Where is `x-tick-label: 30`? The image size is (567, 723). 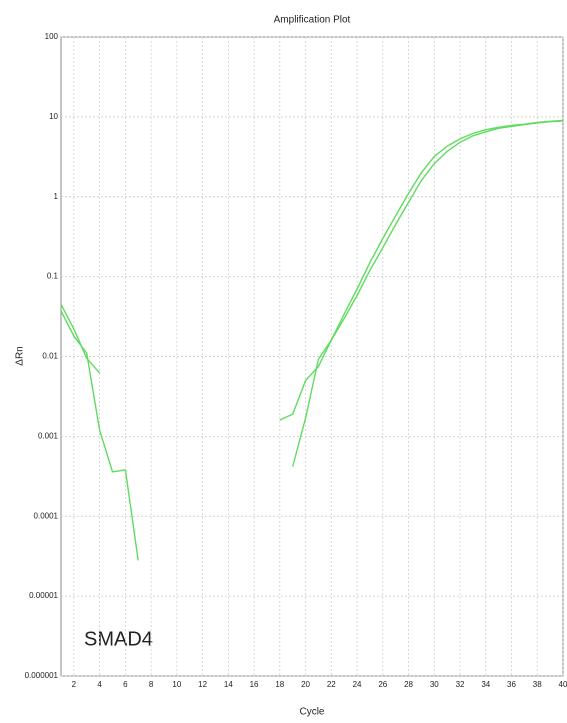
x-tick-label: 30 is located at coordinates (434, 684).